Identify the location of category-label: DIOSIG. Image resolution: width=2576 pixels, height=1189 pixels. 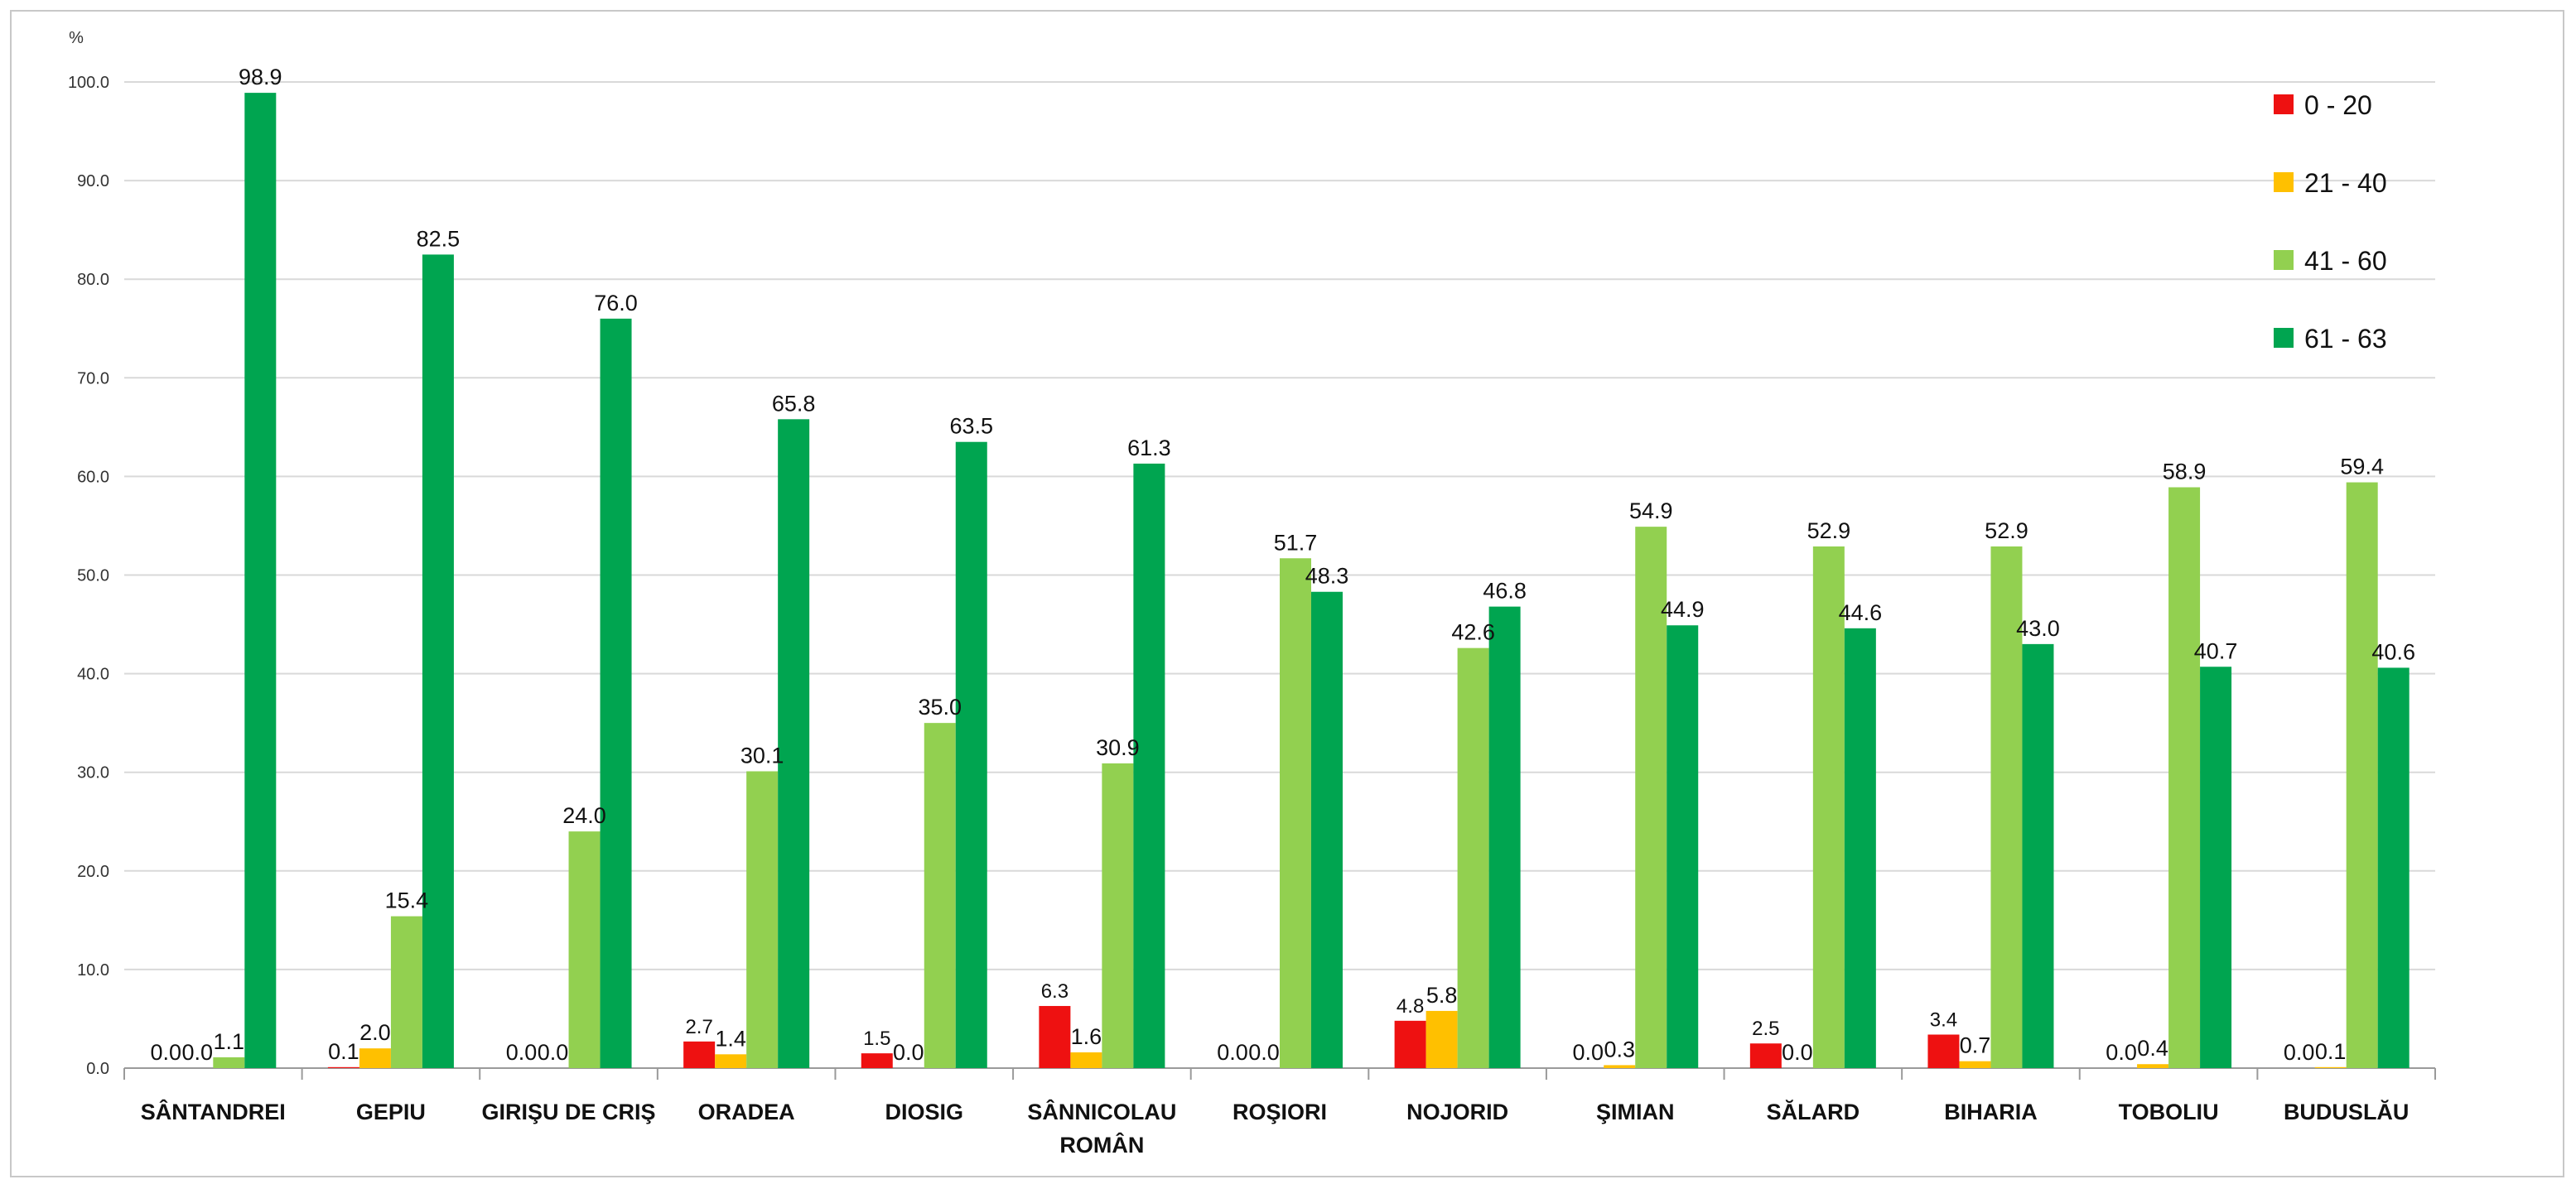
(924, 1112).